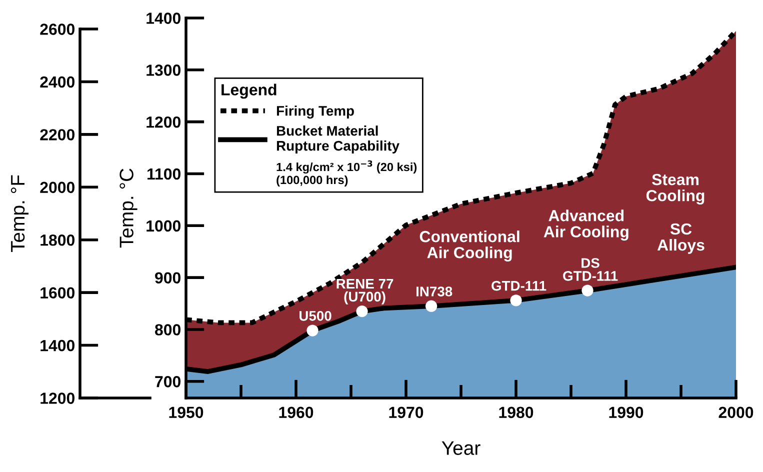 This screenshot has height=472, width=763. I want to click on annotation: U500, so click(316, 315).